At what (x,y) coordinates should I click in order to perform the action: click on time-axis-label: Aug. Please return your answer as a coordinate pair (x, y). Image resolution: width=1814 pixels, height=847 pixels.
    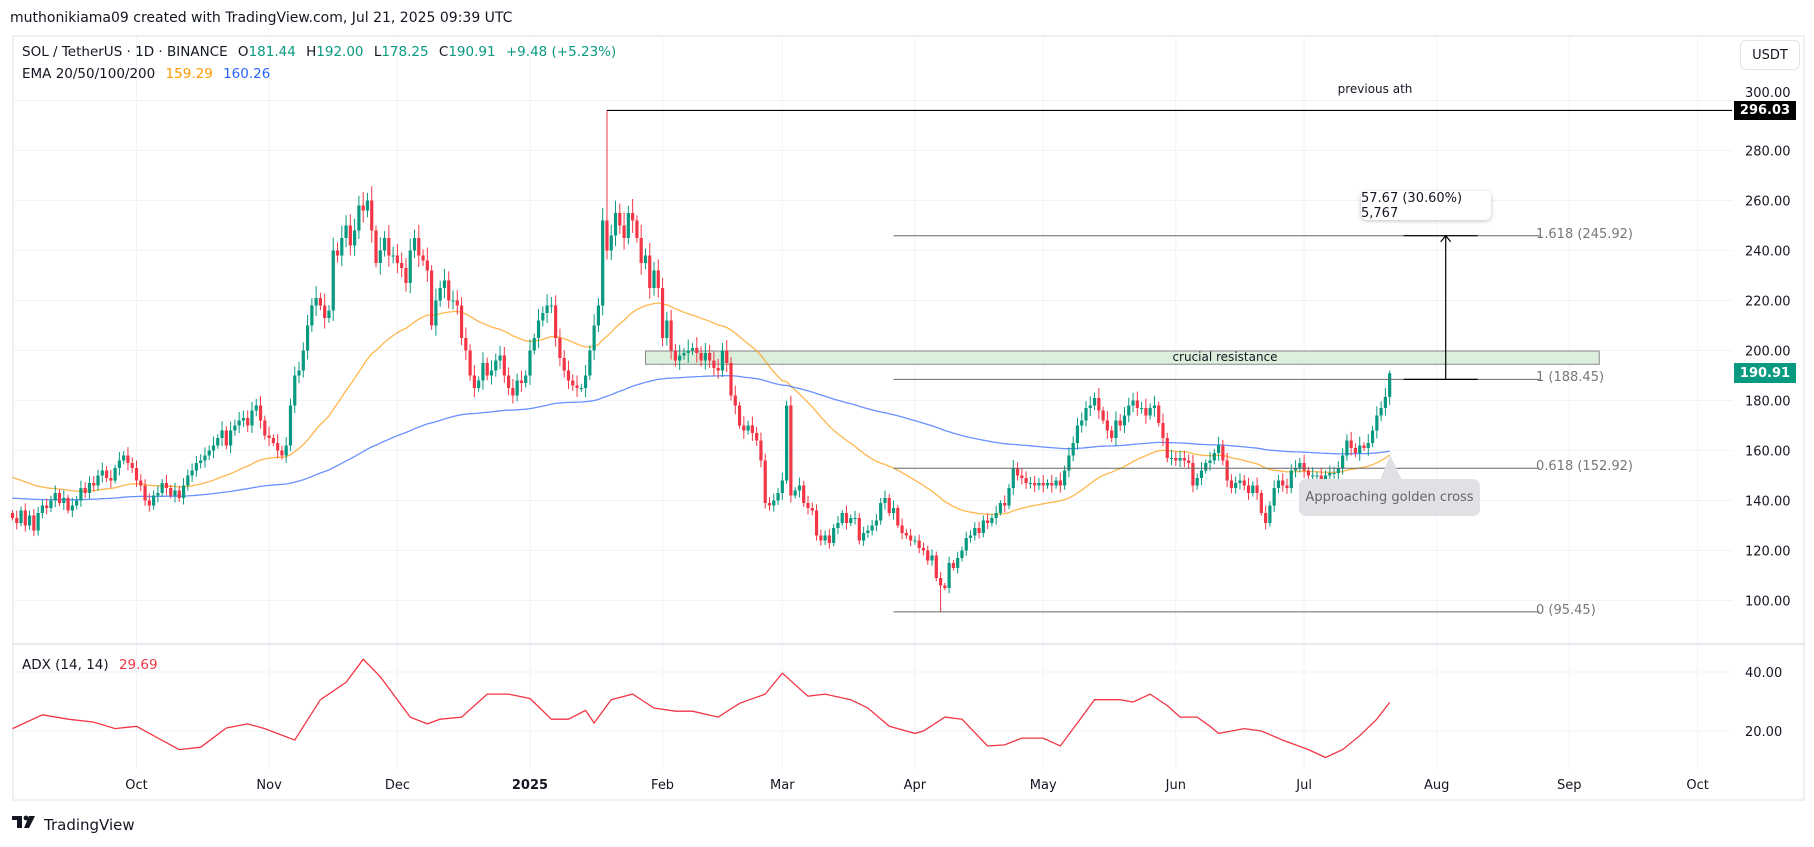
    Looking at the image, I should click on (1436, 785).